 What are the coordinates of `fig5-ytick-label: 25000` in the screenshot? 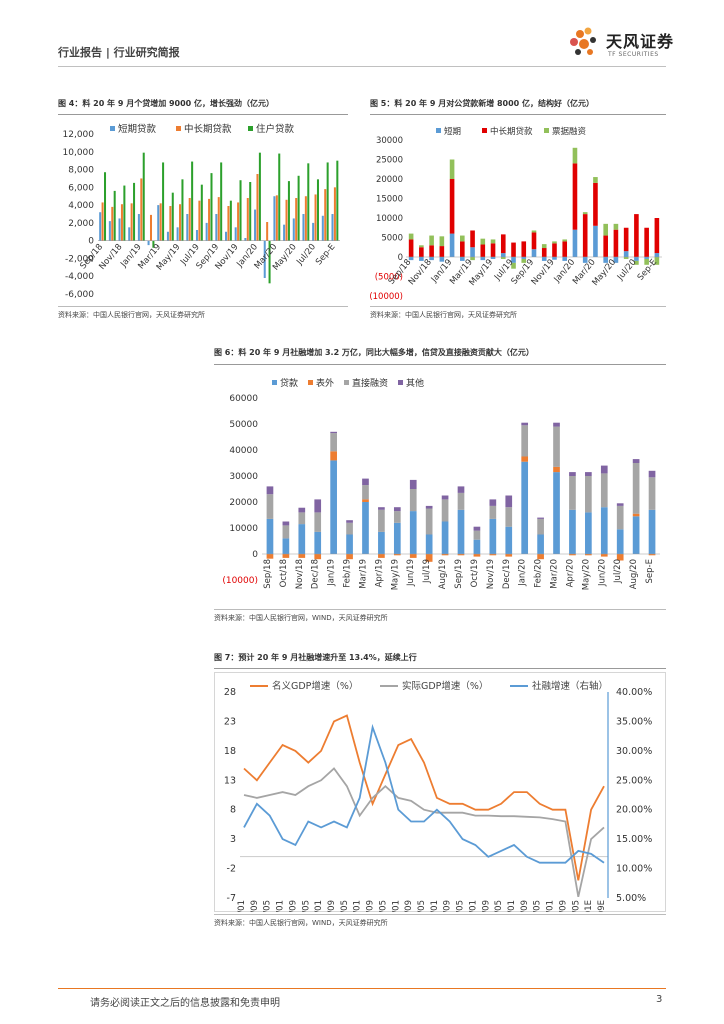 It's located at (389, 161).